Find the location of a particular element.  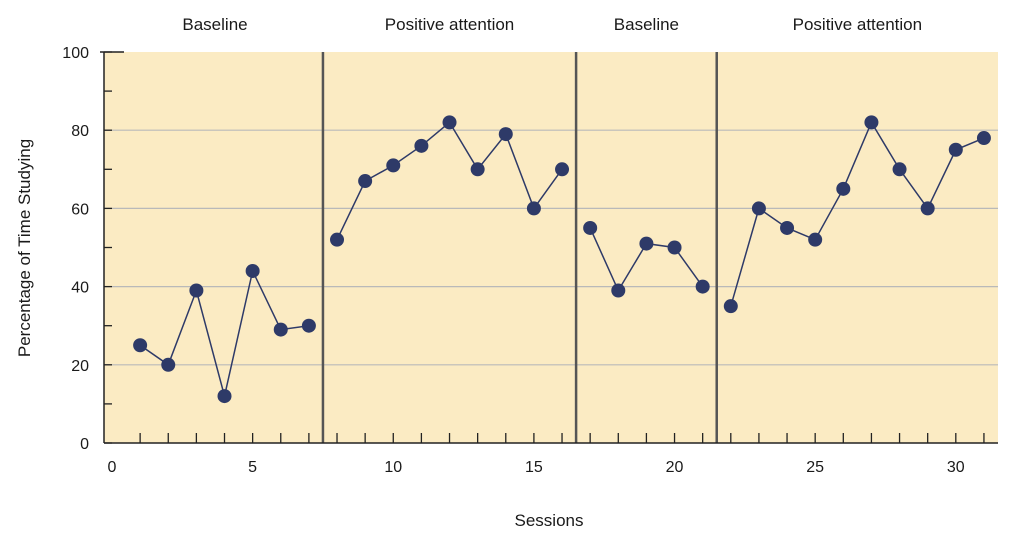

x-tick-label: 30 is located at coordinates (956, 467).